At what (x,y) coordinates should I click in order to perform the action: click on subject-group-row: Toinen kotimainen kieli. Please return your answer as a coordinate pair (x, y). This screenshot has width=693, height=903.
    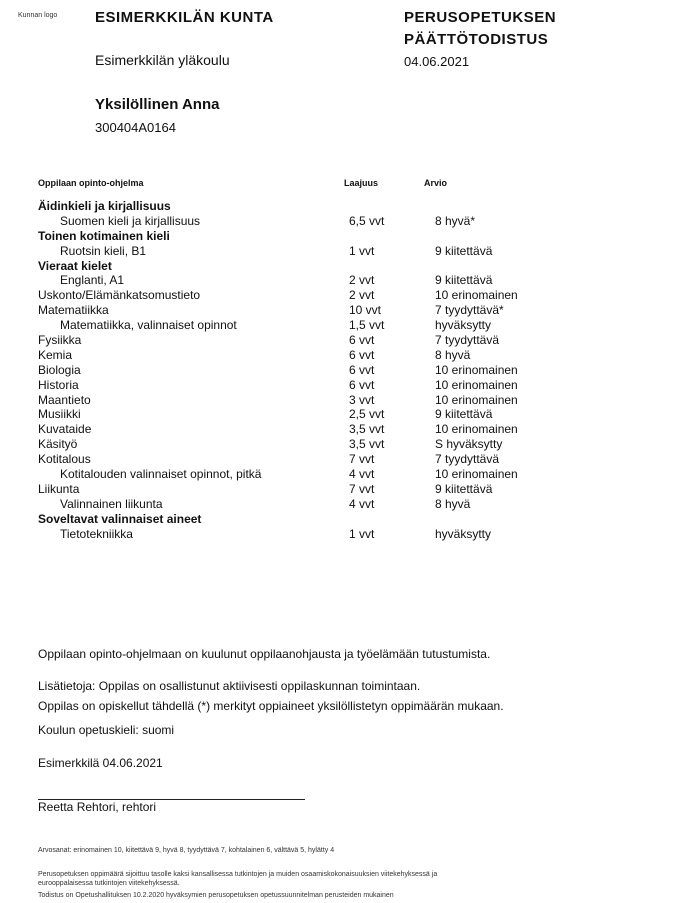
    Looking at the image, I should click on (346, 236).